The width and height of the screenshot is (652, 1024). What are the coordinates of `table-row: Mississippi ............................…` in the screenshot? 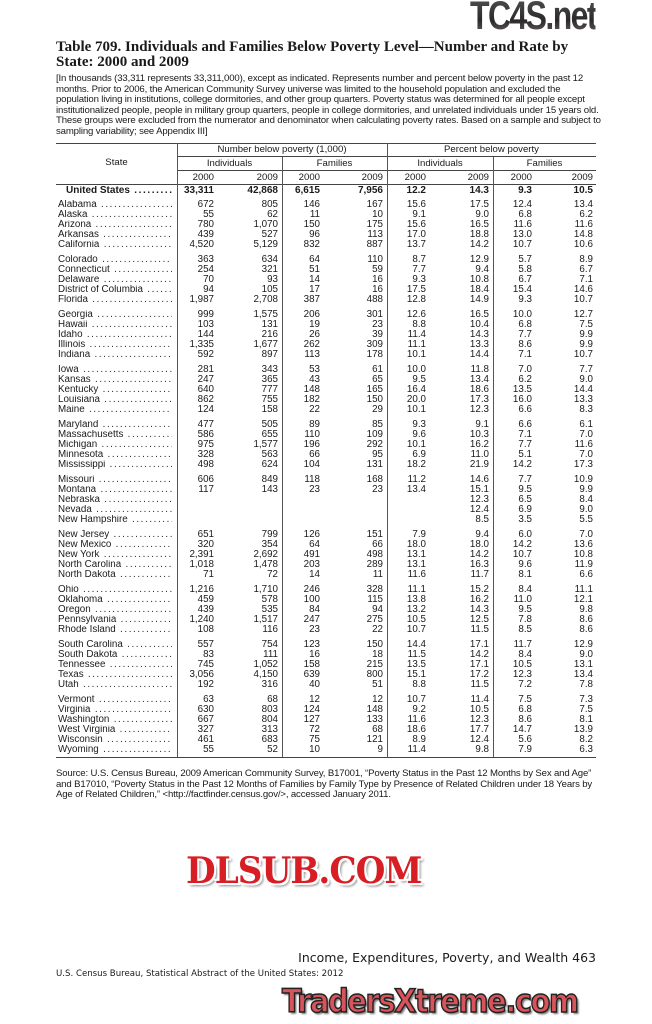 It's located at (326, 465).